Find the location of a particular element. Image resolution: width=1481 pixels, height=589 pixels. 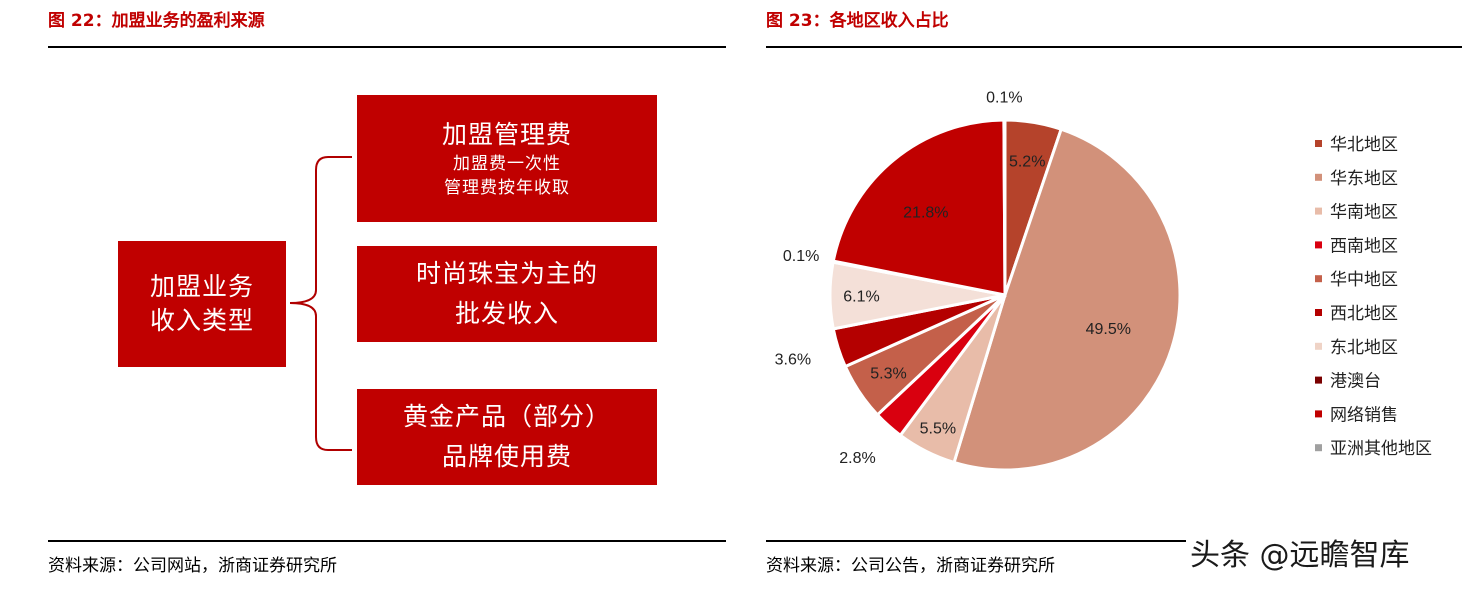

legend-label-7: 东北地区 is located at coordinates (1364, 348).